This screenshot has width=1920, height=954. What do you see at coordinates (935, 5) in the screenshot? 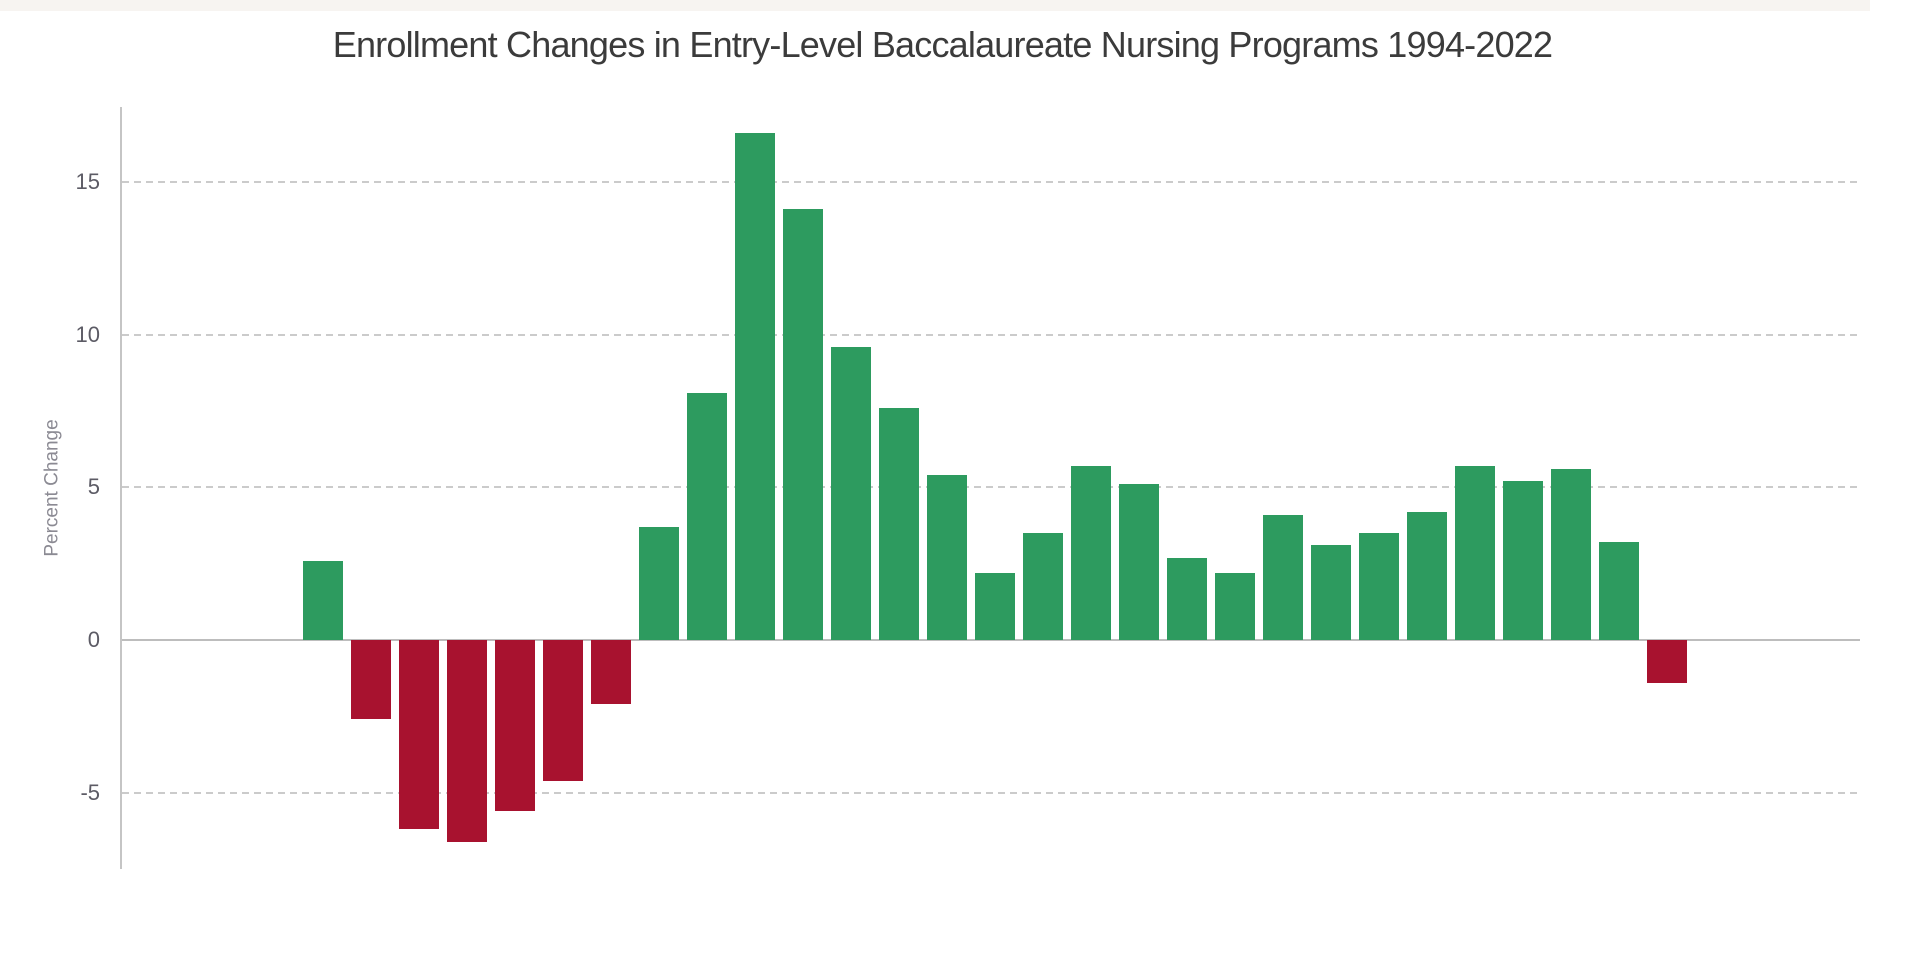
I see `page-top-band` at bounding box center [935, 5].